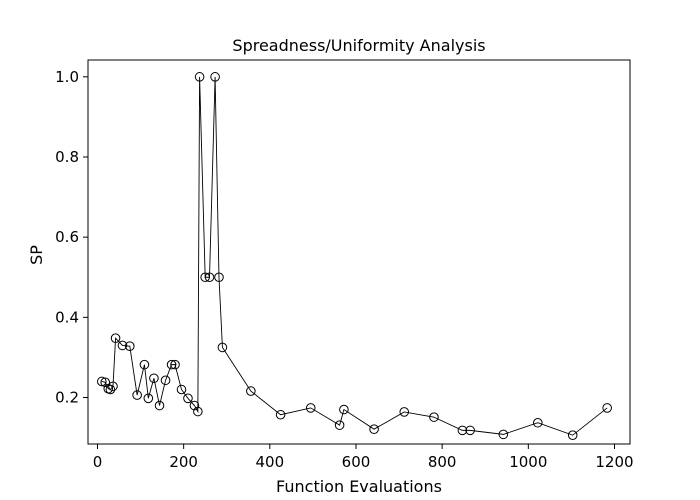 This screenshot has height=500, width=700. What do you see at coordinates (67, 237) in the screenshot?
I see `y-tick-label: 0.6` at bounding box center [67, 237].